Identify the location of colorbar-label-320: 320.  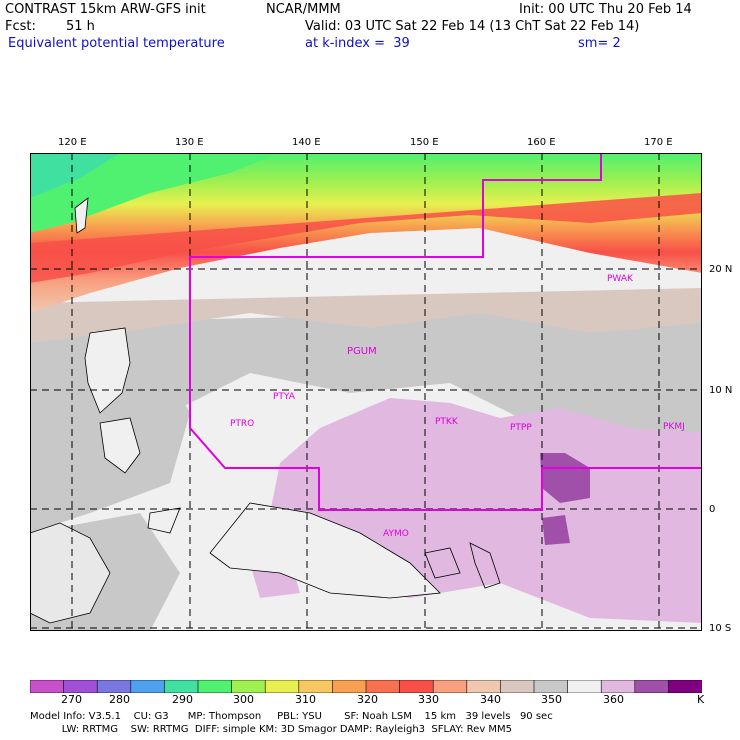
(367, 699).